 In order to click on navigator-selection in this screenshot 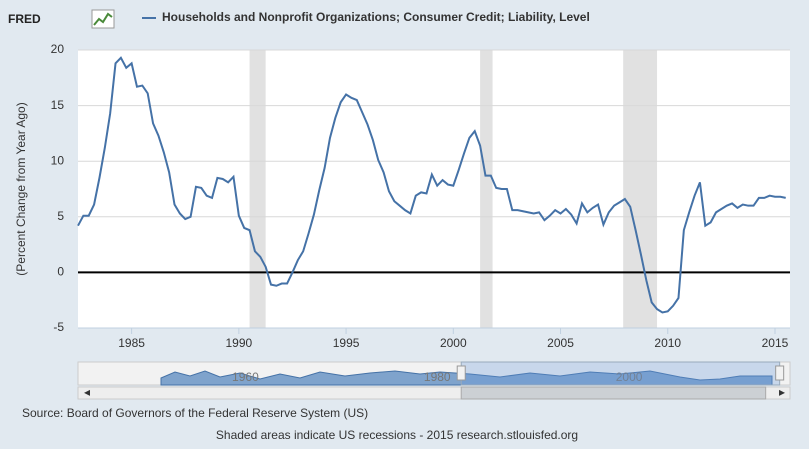, I will do `click(620, 373)`.